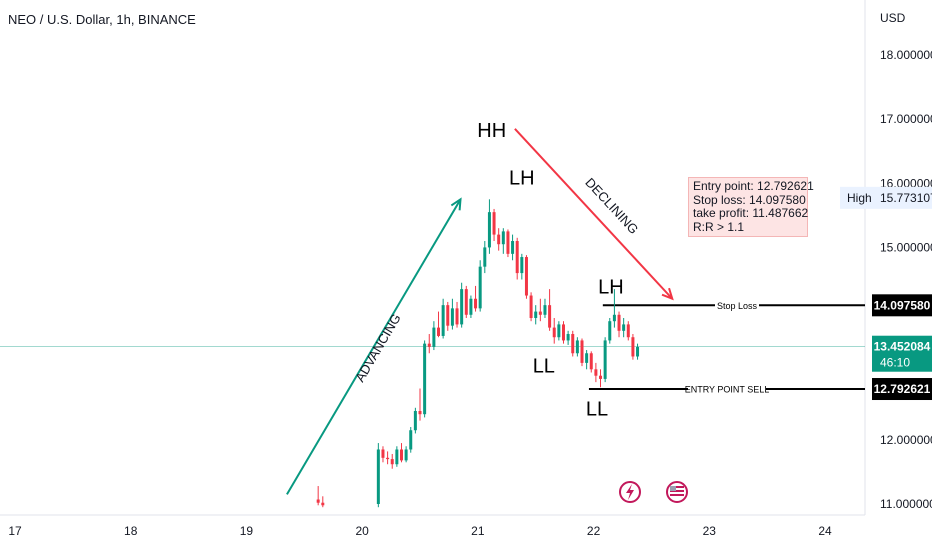 This screenshot has height=550, width=932. I want to click on note-entry: Entry point: 12.792621, so click(753, 186).